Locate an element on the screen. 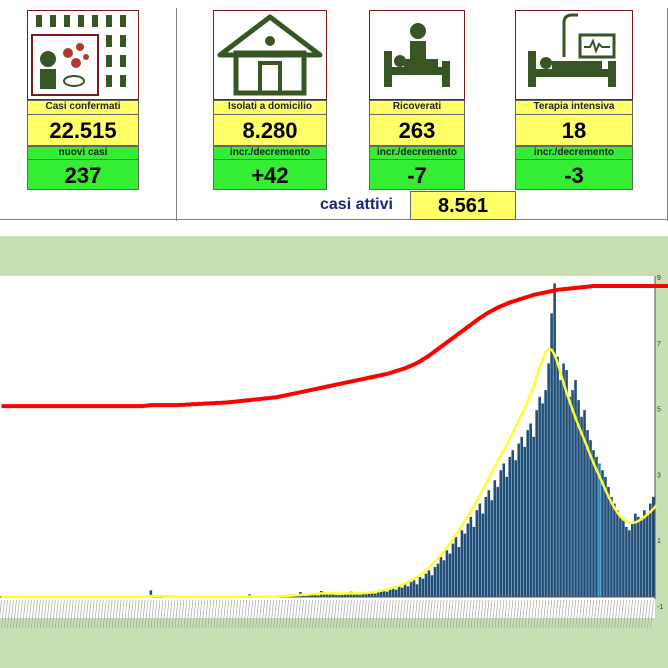  hospitalized-value: 263 is located at coordinates (417, 130).